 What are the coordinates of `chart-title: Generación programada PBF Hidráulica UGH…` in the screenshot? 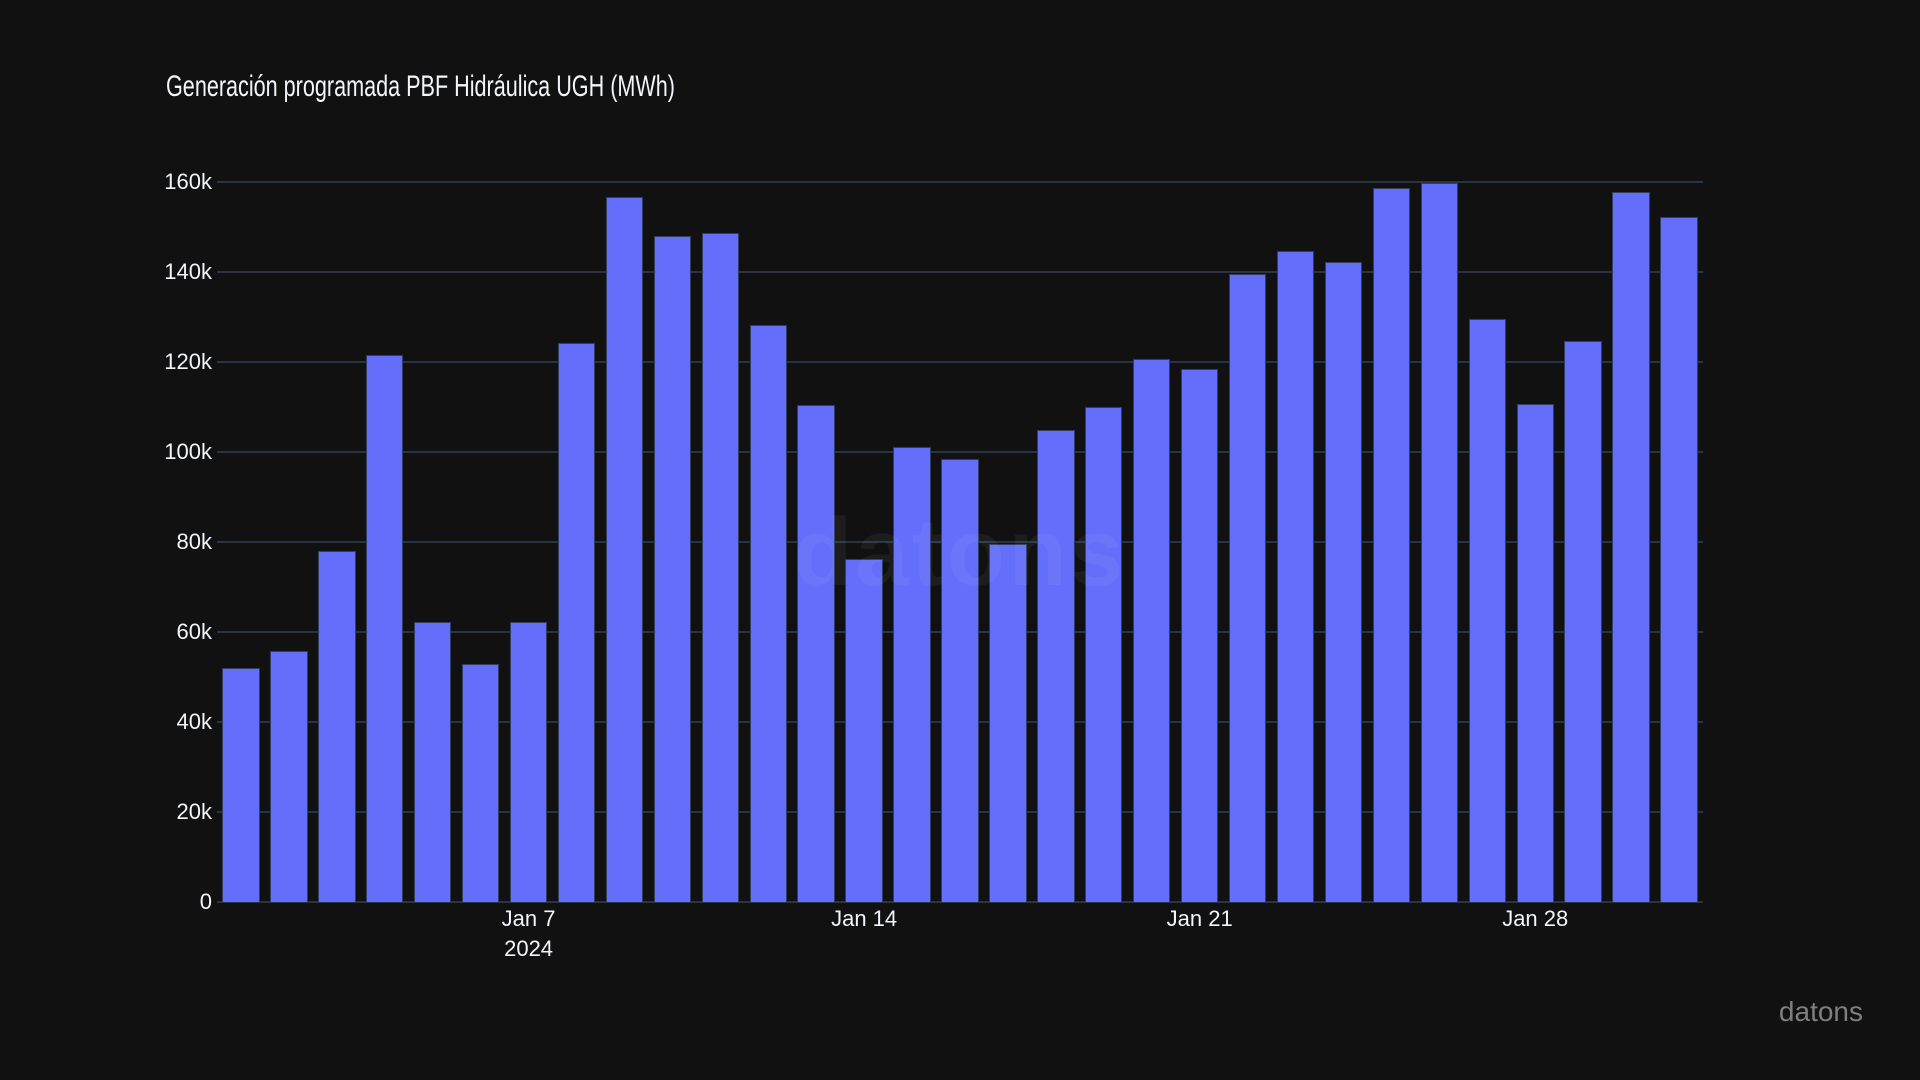 It's located at (420, 86).